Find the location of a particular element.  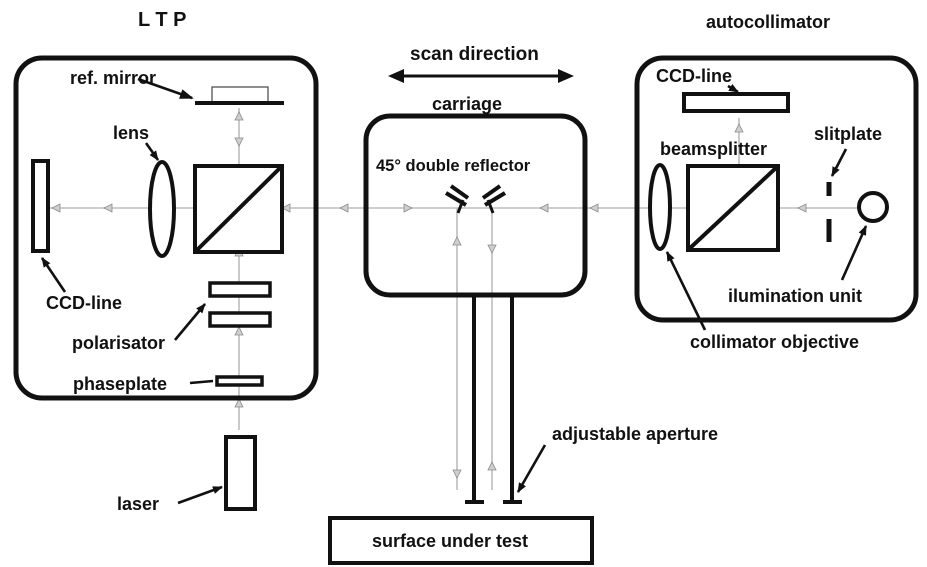

scan-direction-label: scan direction is located at coordinates (474, 54).